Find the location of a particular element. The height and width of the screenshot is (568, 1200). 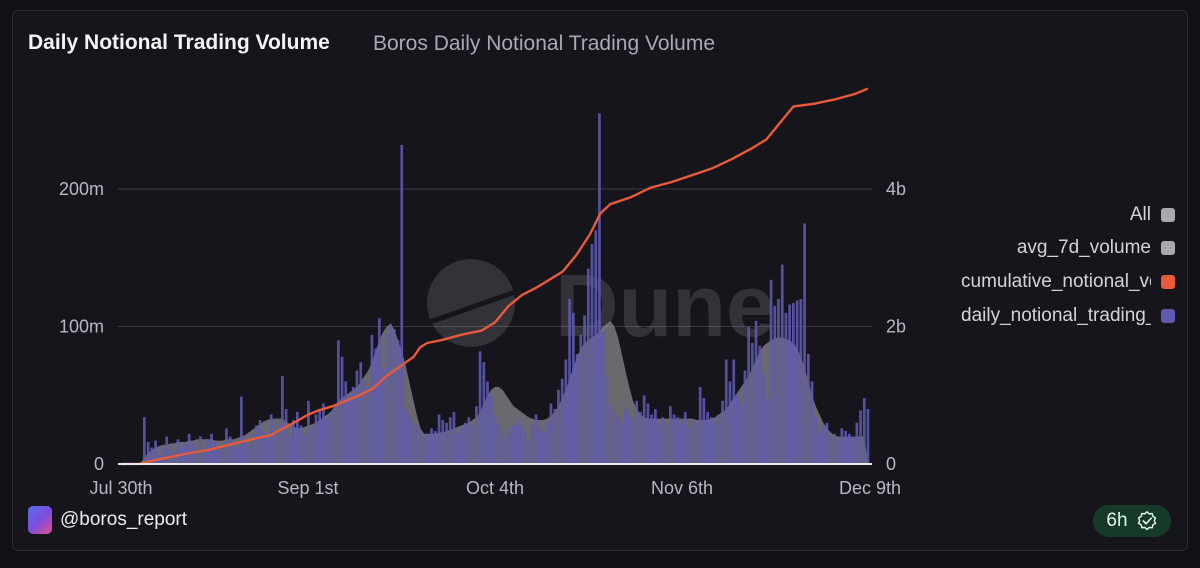

legend-item-cumulative: cumulative_notional_volume is located at coordinates (1068, 282).